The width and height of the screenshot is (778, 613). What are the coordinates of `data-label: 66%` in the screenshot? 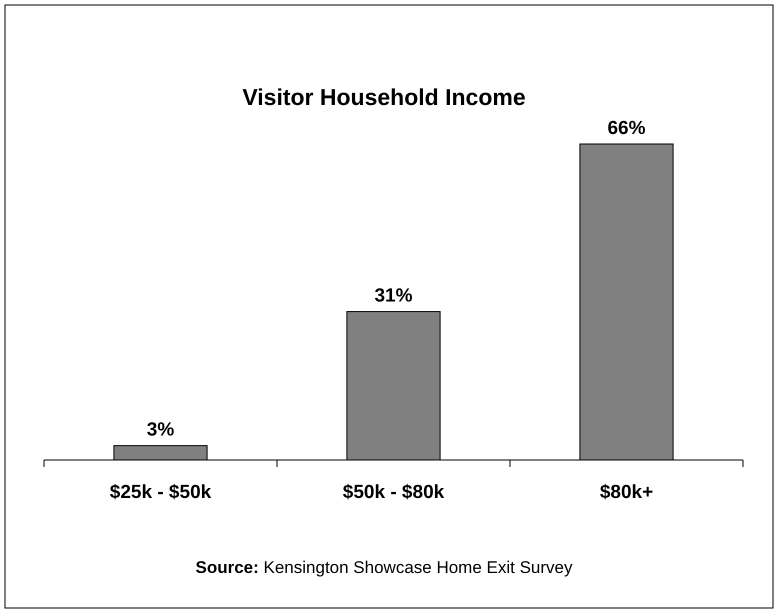 It's located at (626, 128).